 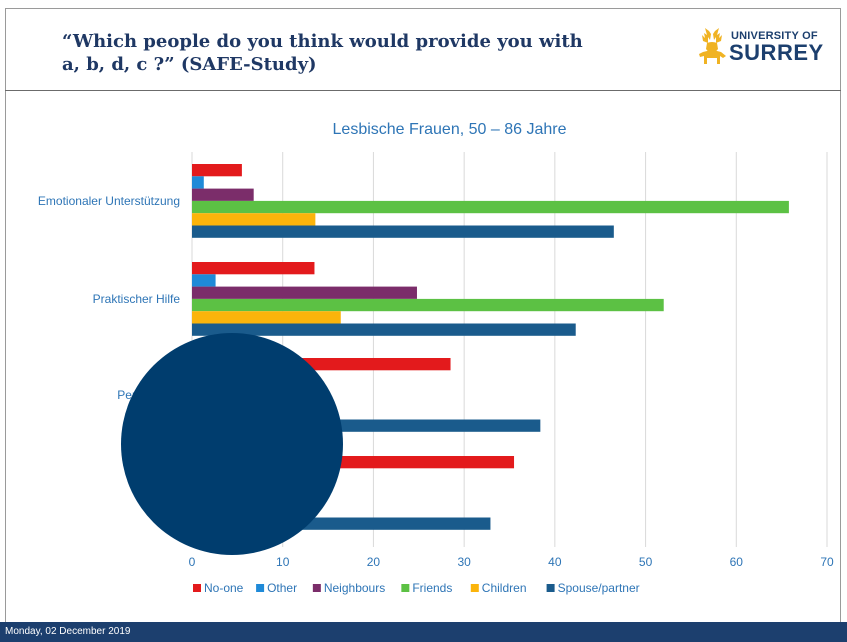 What do you see at coordinates (189, 64) in the screenshot?
I see `slide-title-line-2: a, b, d, c ?” (SAFE-Study)` at bounding box center [189, 64].